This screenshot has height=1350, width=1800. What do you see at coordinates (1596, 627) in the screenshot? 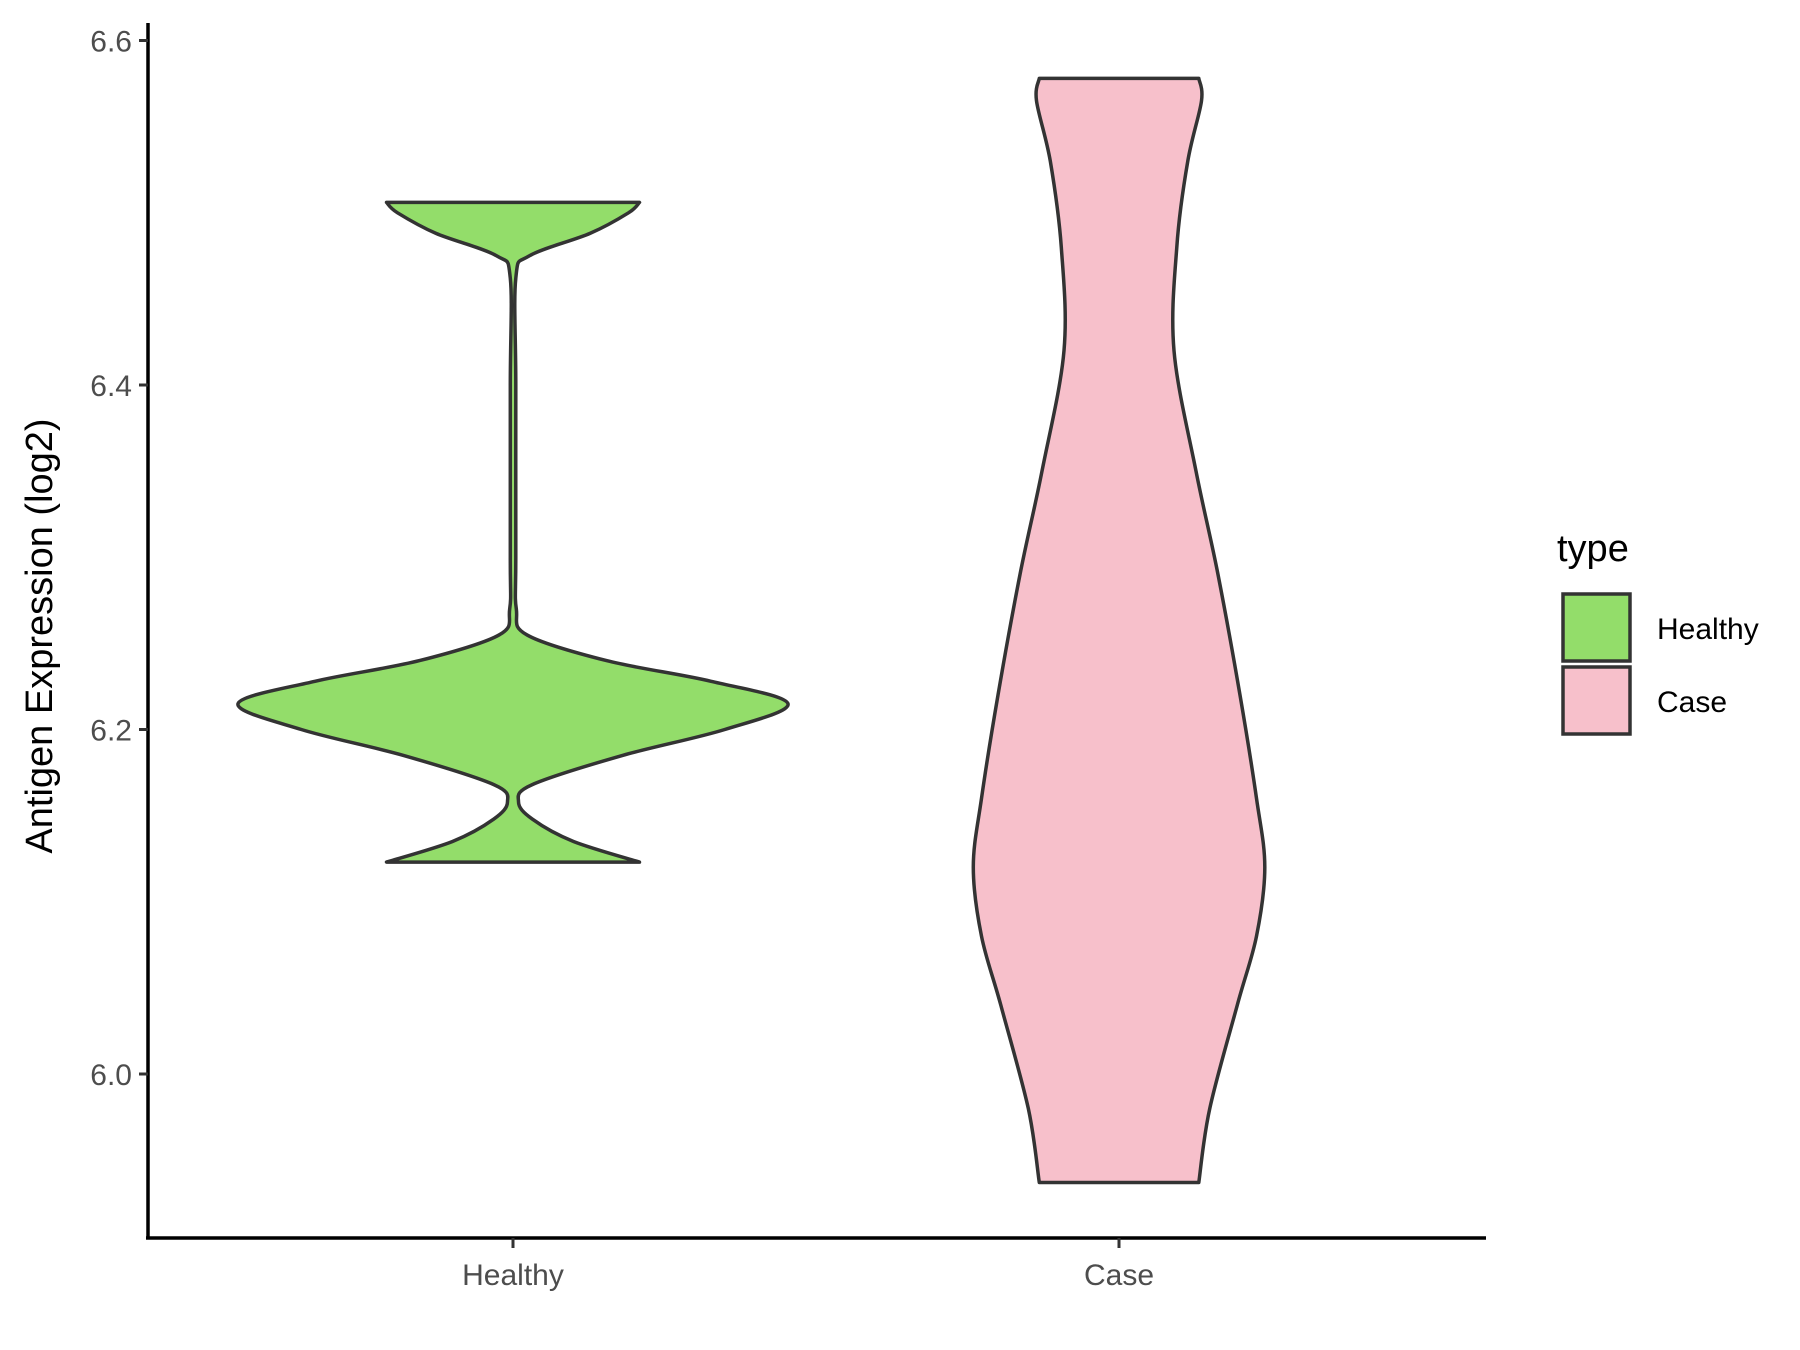
I see `legend-swatch-healthy` at bounding box center [1596, 627].